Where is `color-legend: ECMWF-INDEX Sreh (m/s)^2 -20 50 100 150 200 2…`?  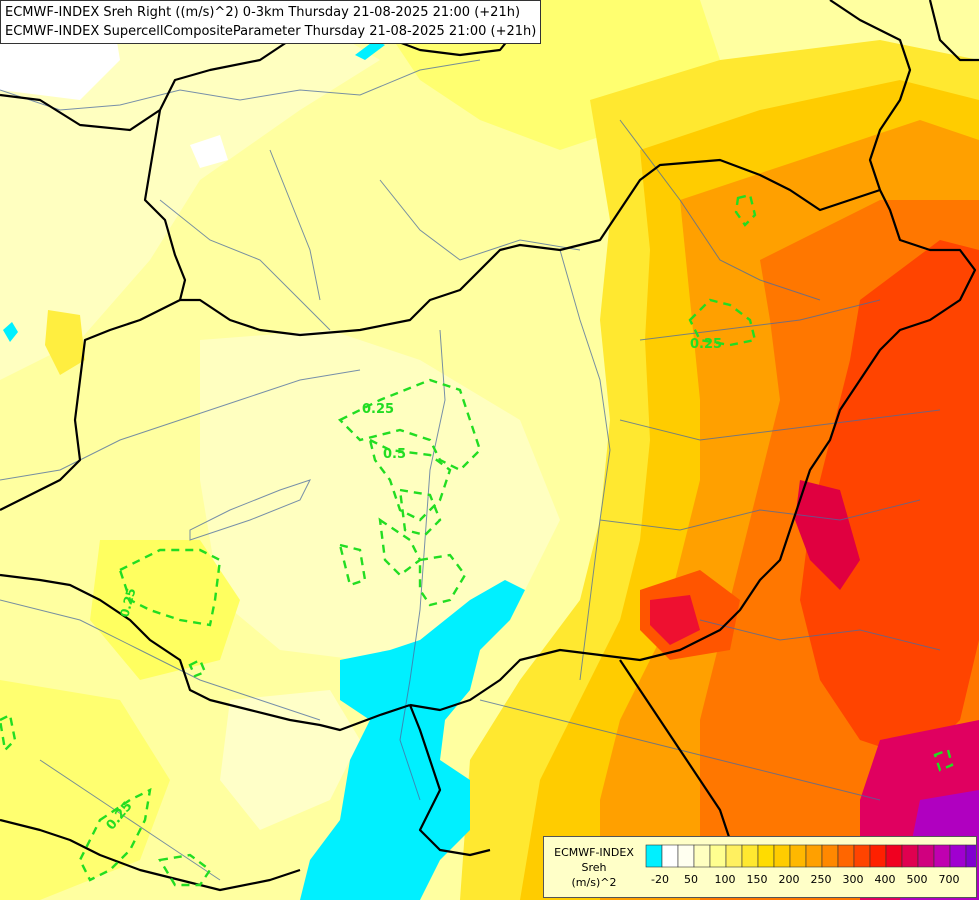
color-legend: ECMWF-INDEX Sreh (m/s)^2 -20 50 100 150 200 2… is located at coordinates (760, 867).